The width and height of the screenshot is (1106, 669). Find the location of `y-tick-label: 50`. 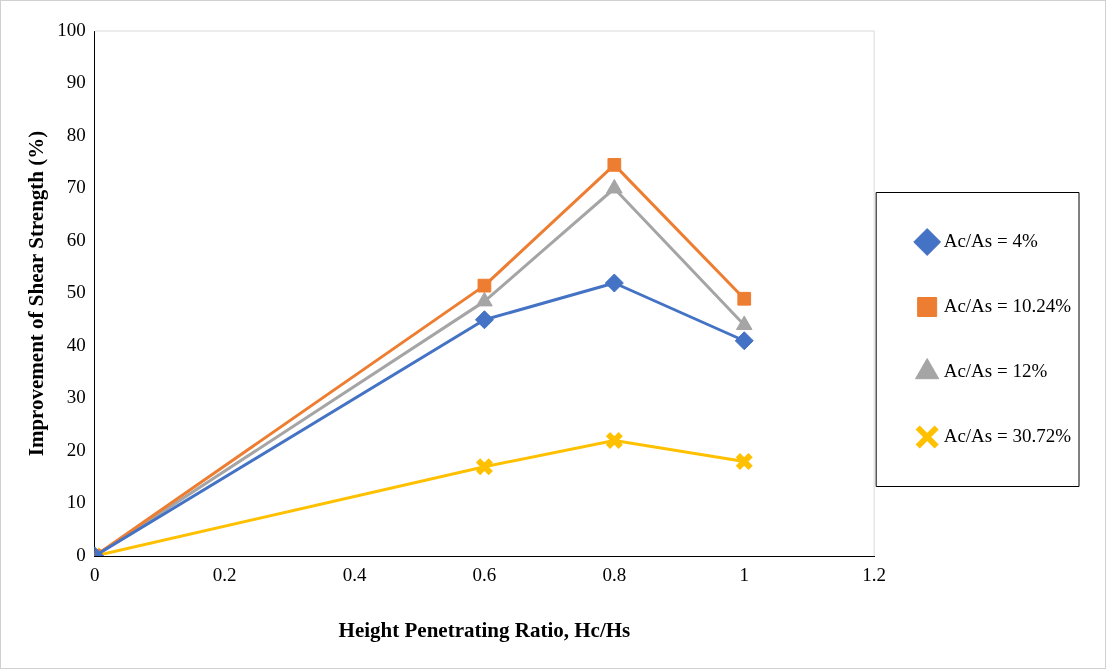

y-tick-label: 50 is located at coordinates (76, 292).